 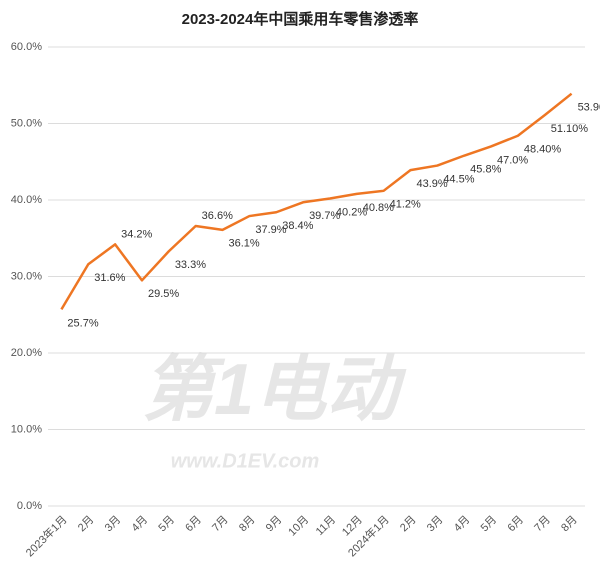 I want to click on y-tick-label: 60.0%, so click(x=26, y=47).